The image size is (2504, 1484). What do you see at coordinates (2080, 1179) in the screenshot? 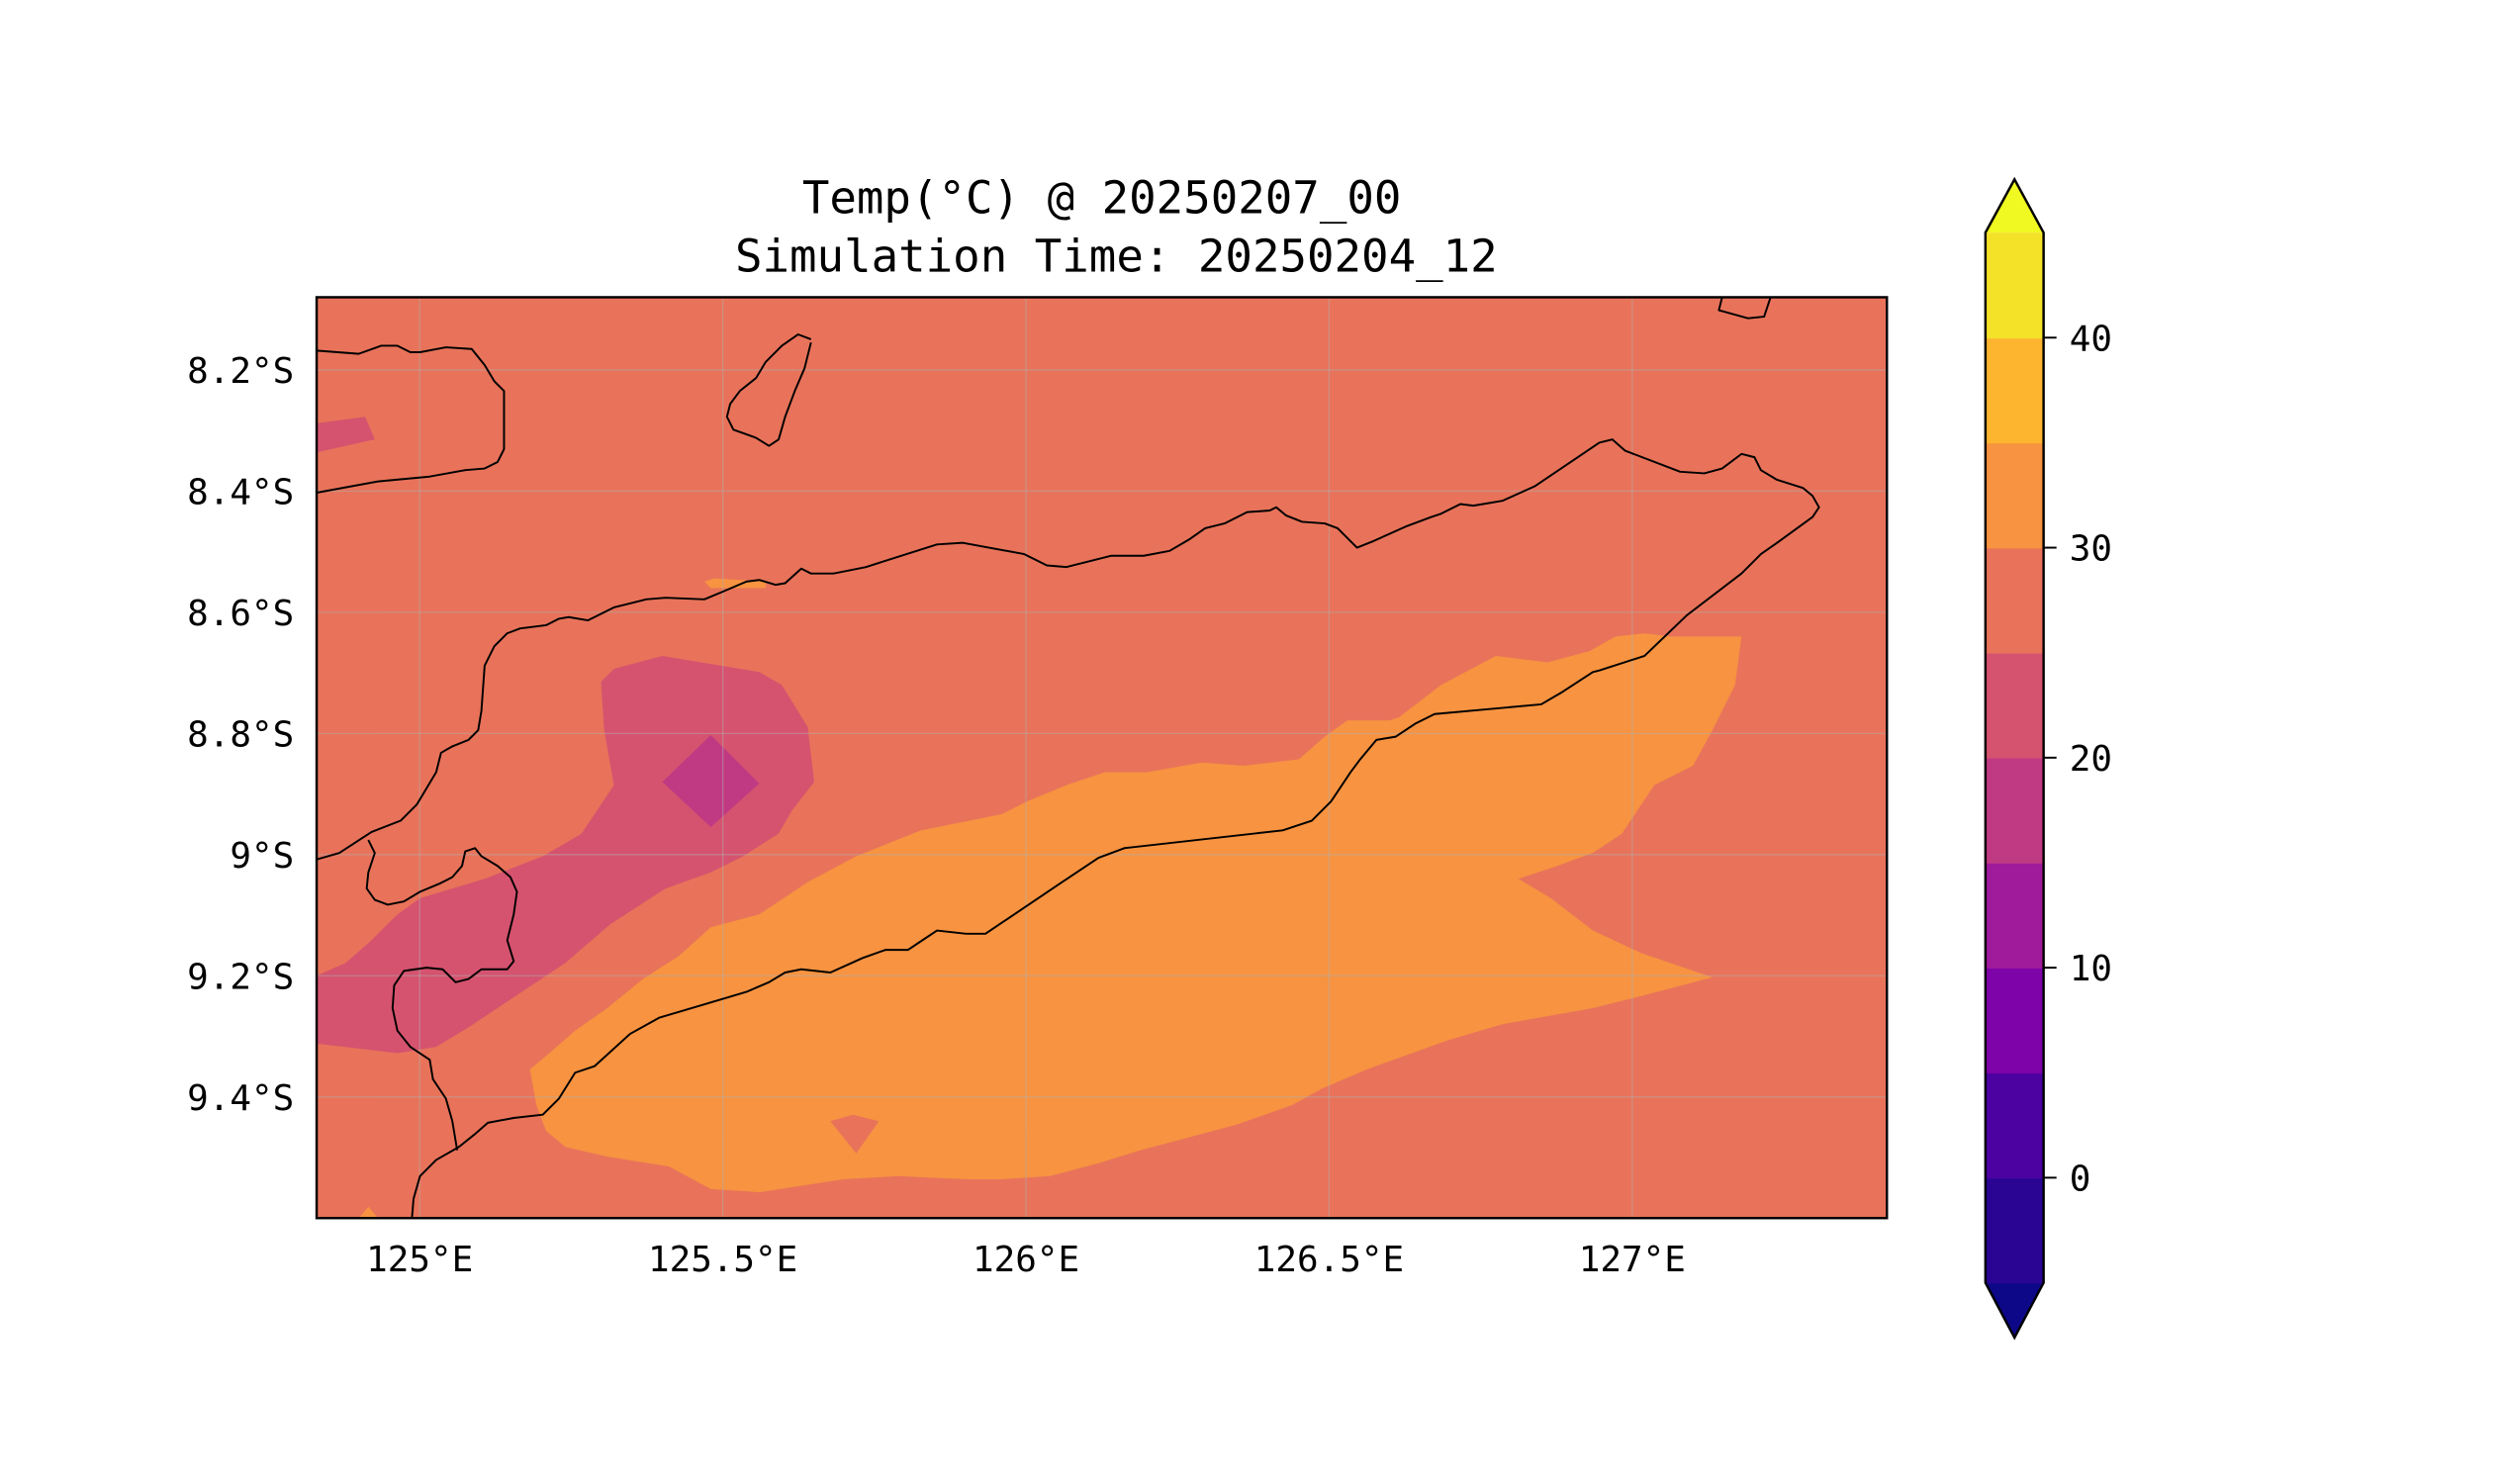
I see `colorbar-tick-label: 0` at bounding box center [2080, 1179].